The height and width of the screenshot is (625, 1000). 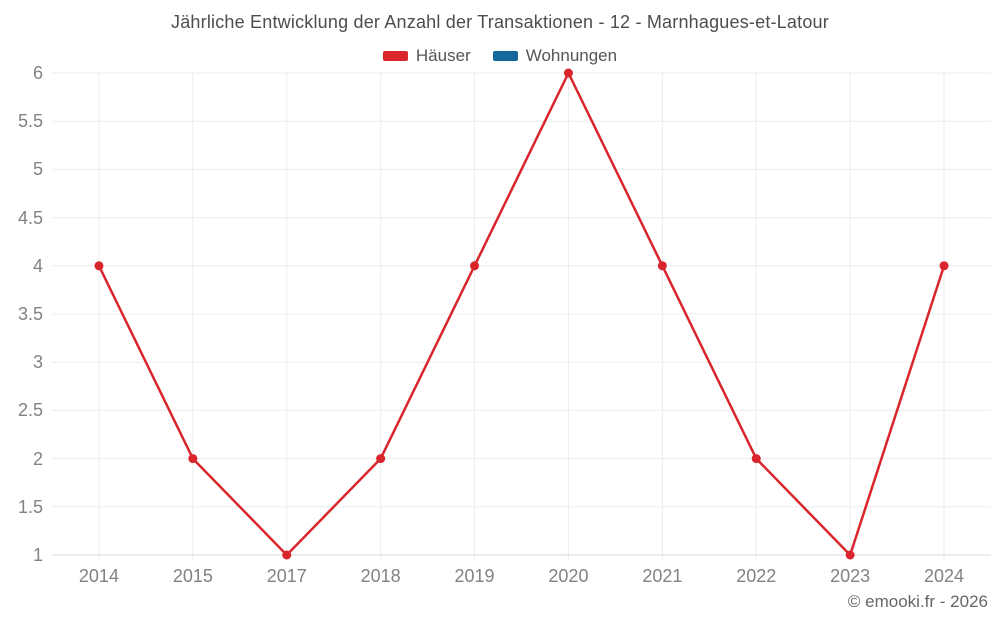 What do you see at coordinates (395, 56) in the screenshot?
I see `legend-swatch-haeuser-icon` at bounding box center [395, 56].